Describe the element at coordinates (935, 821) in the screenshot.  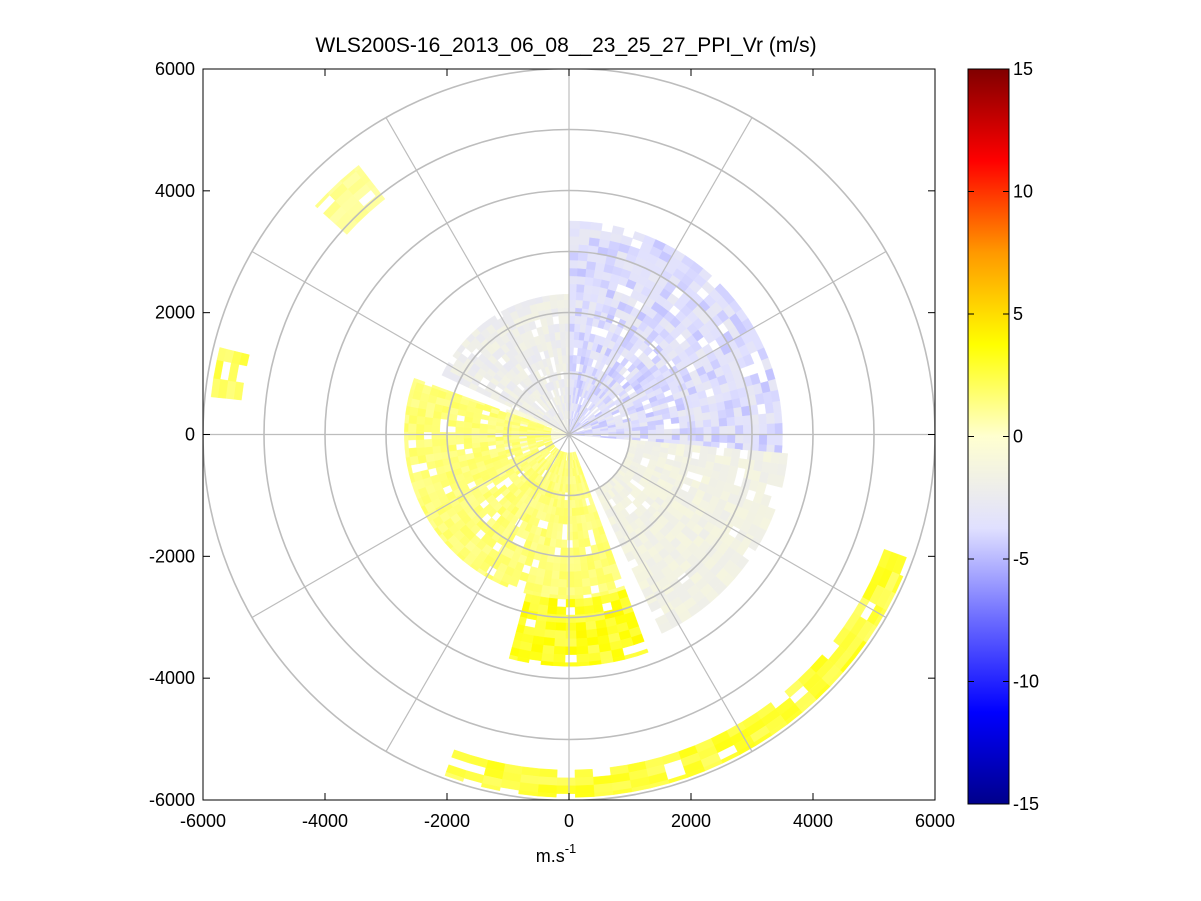
I see `x-tick-label: 6000` at that location.